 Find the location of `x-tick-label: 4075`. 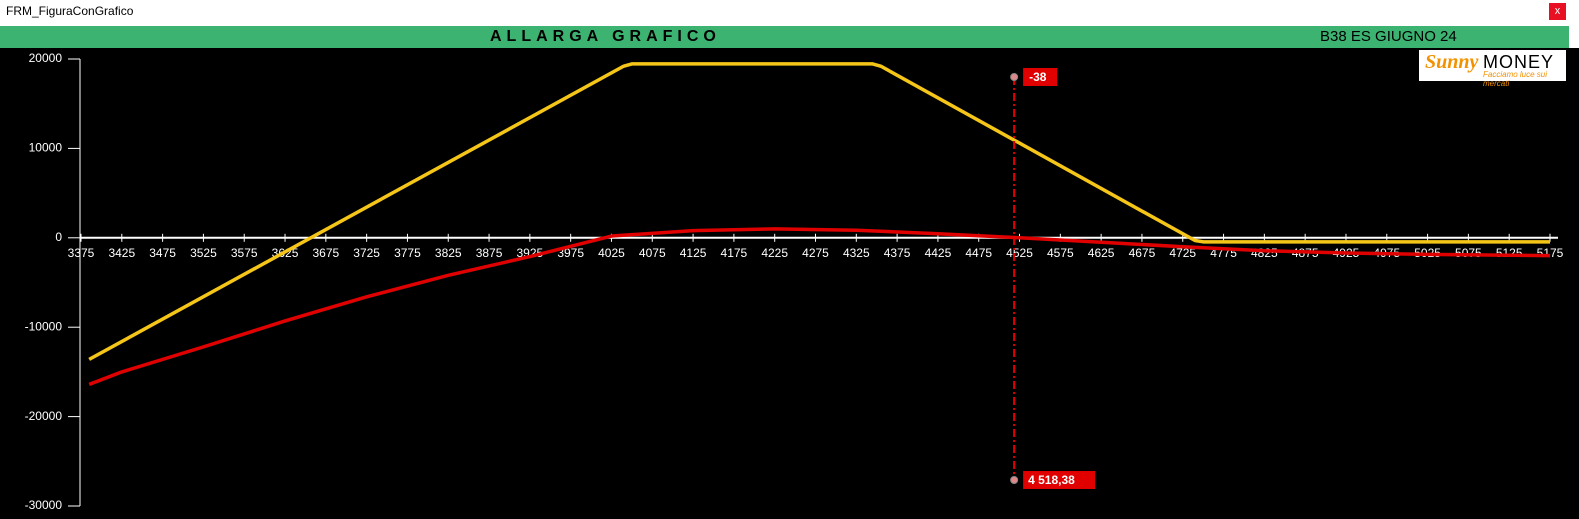

x-tick-label: 4075 is located at coordinates (652, 253).